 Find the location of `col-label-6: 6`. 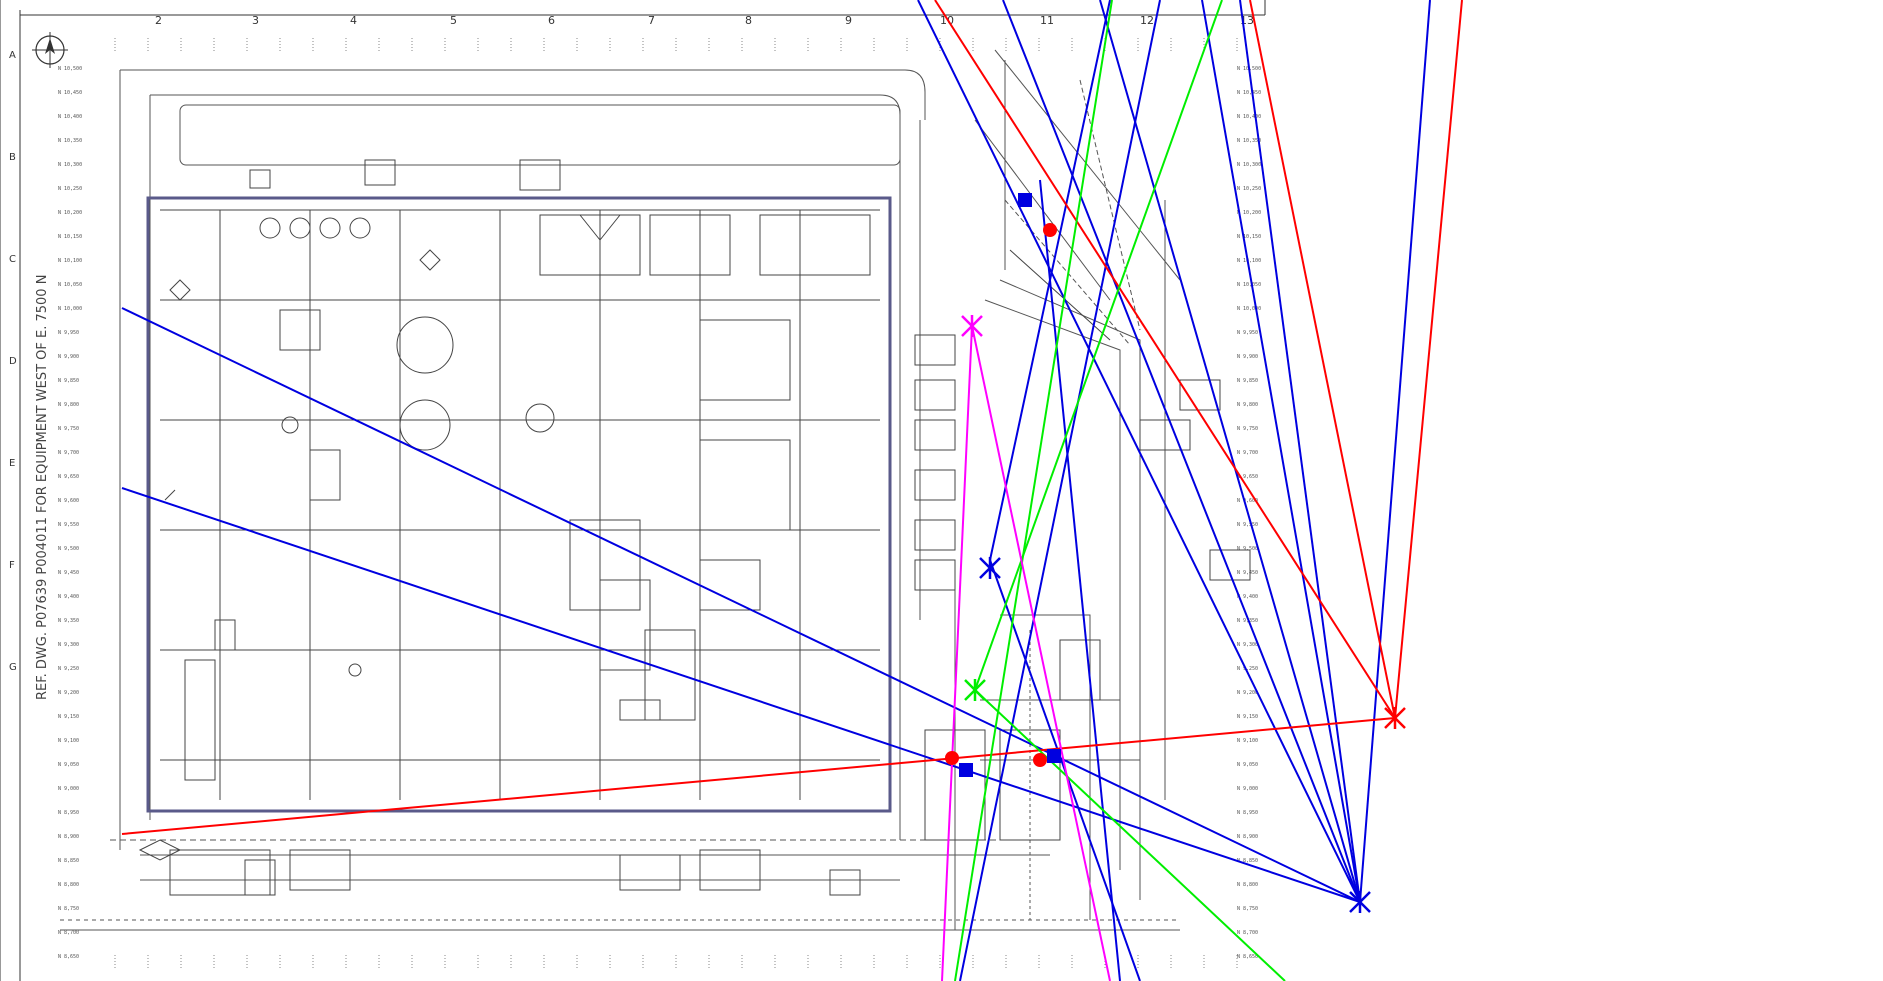

col-label-6: 6 is located at coordinates (551, 20).